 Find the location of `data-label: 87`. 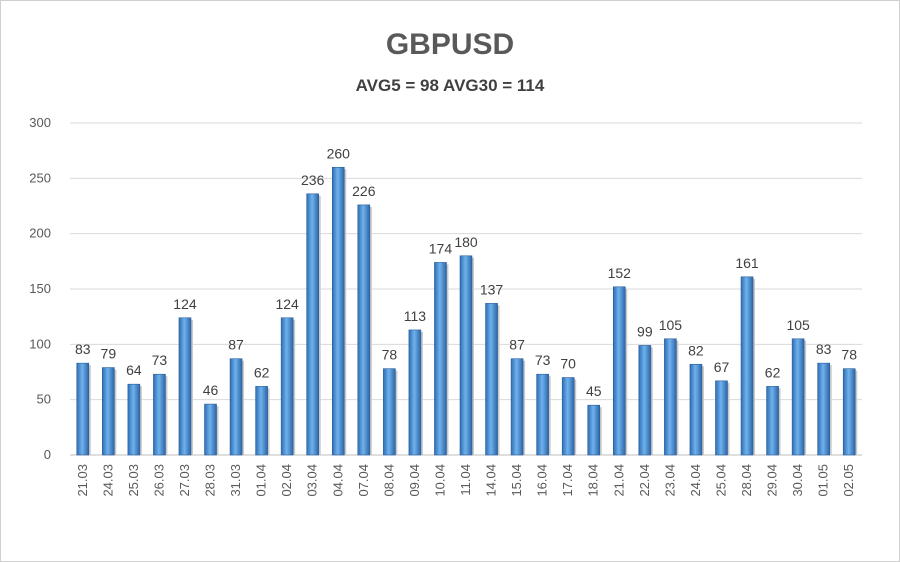

data-label: 87 is located at coordinates (236, 345).